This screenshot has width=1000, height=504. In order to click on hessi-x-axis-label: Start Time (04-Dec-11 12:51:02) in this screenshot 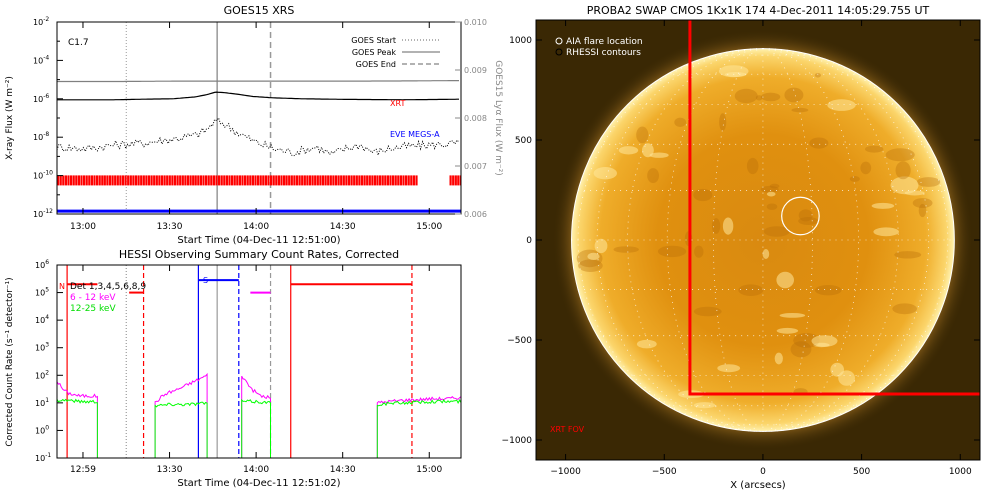, I will do `click(258, 483)`.